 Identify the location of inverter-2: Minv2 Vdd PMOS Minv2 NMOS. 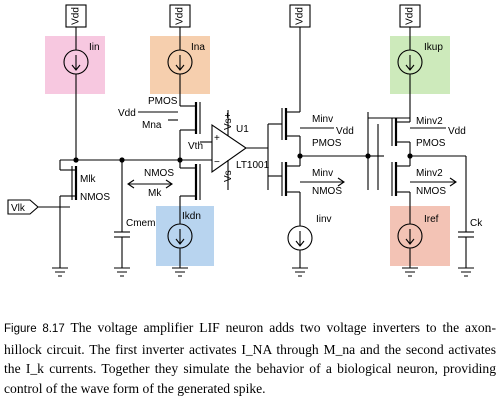
(416, 172).